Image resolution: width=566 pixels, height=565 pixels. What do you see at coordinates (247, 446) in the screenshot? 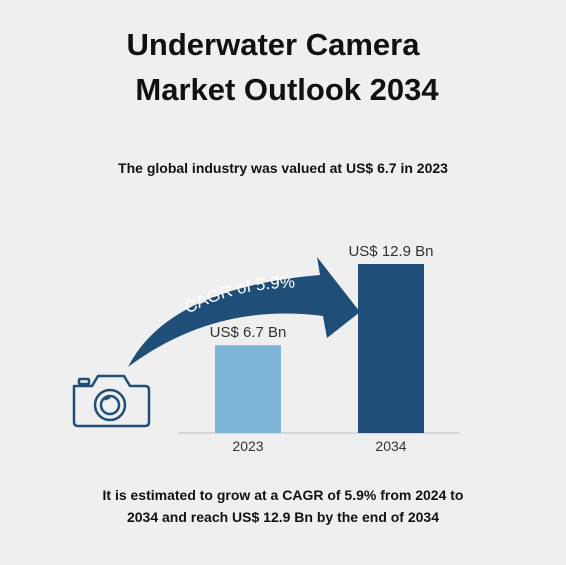
I see `x-tick-2023: 2023` at bounding box center [247, 446].